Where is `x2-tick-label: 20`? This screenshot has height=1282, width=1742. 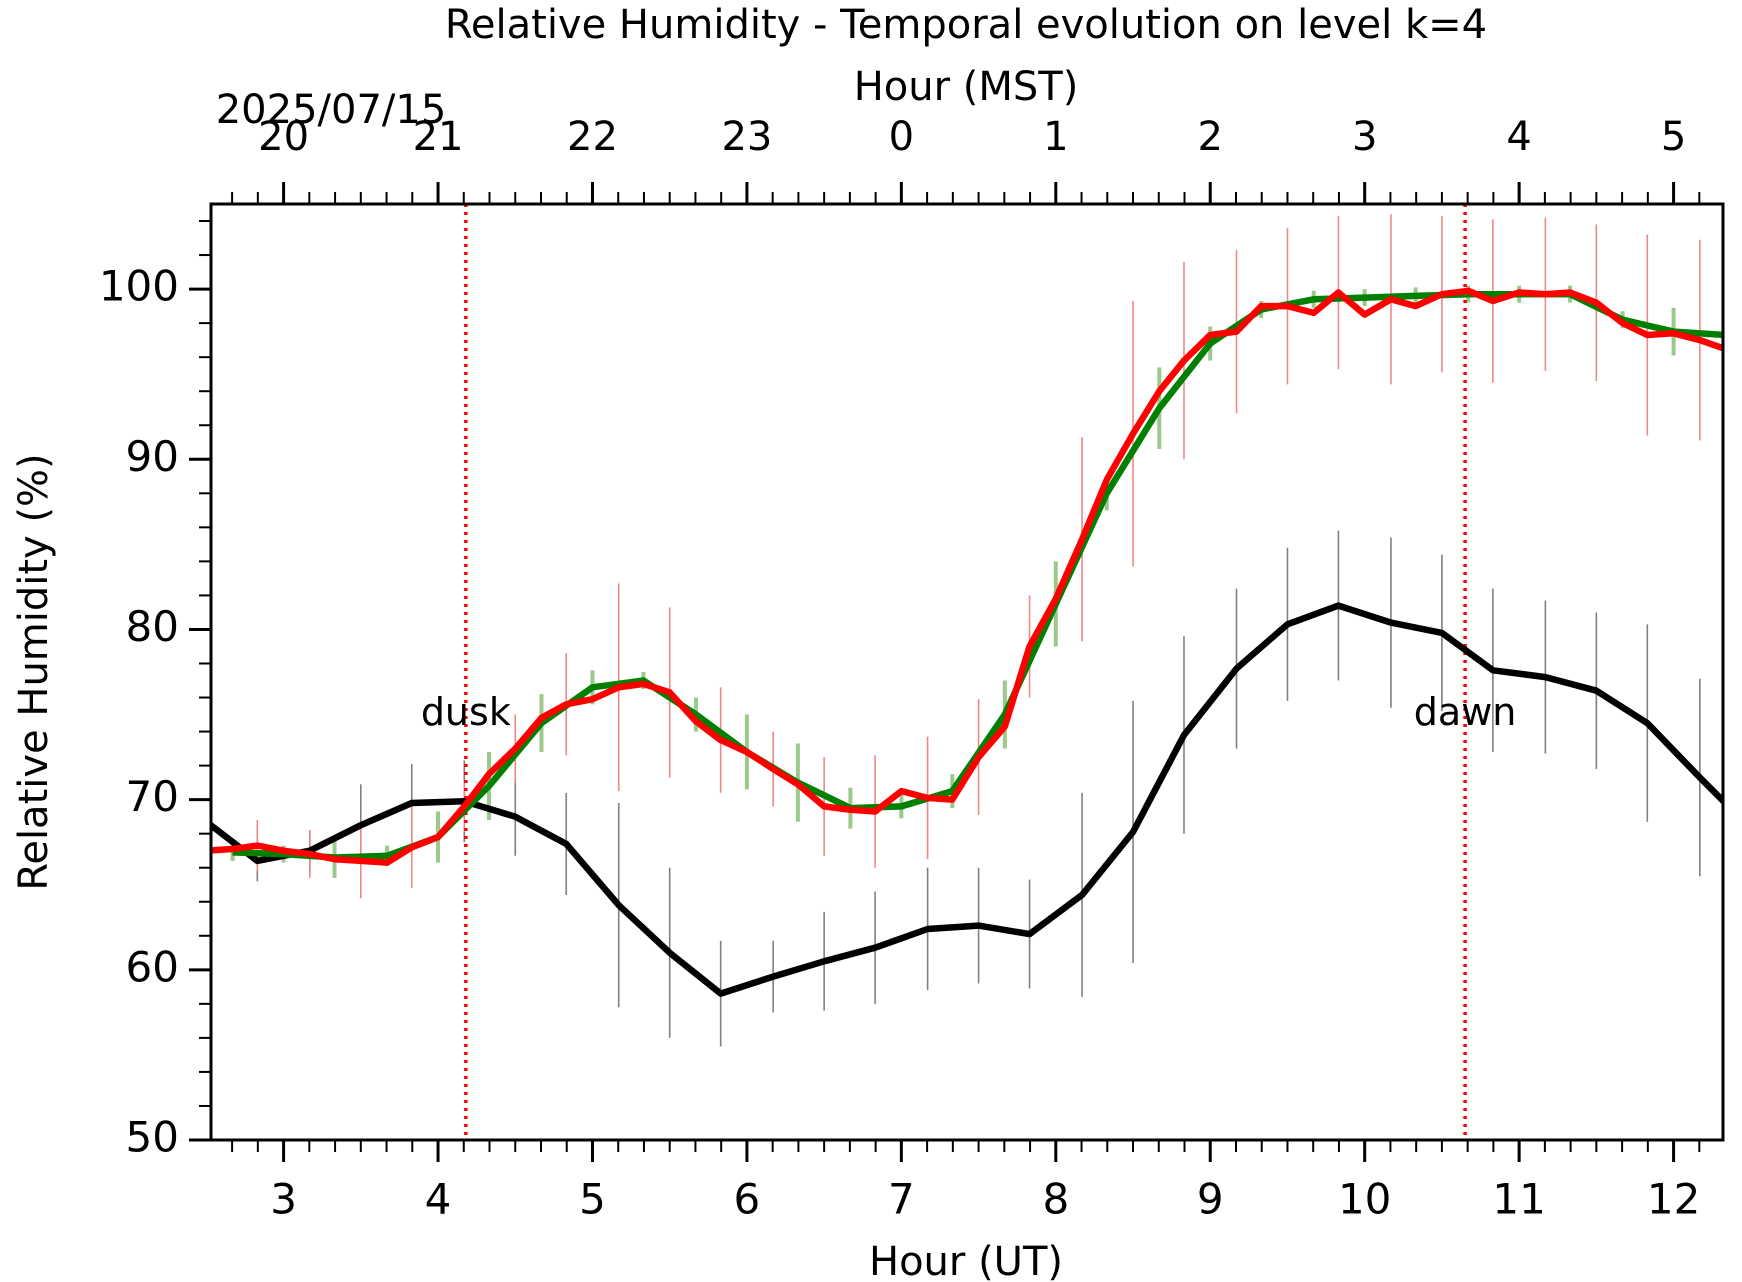
x2-tick-label: 20 is located at coordinates (283, 137).